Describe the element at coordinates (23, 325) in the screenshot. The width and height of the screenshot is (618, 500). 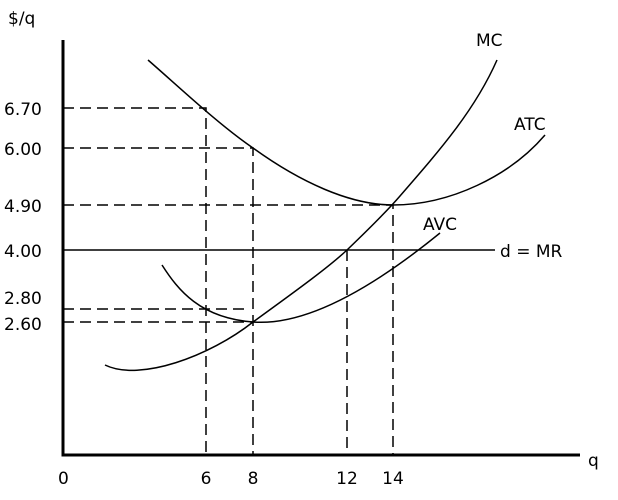
I see `y-tick-label: 2.60` at that location.